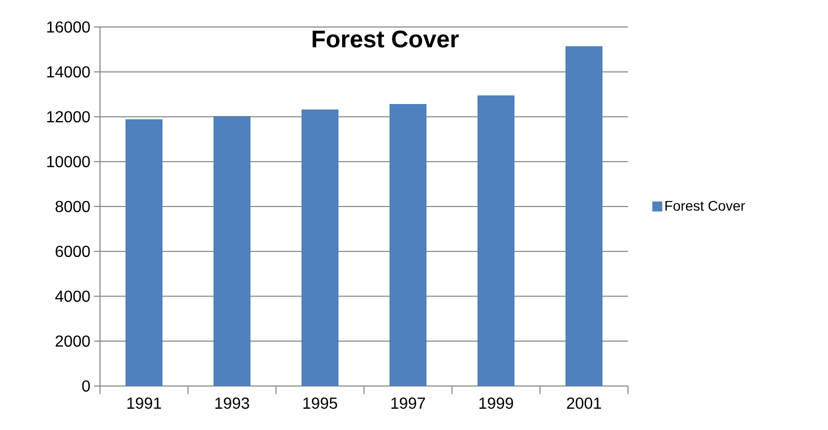  Describe the element at coordinates (68, 116) in the screenshot. I see `y-tick-label: 12000` at that location.